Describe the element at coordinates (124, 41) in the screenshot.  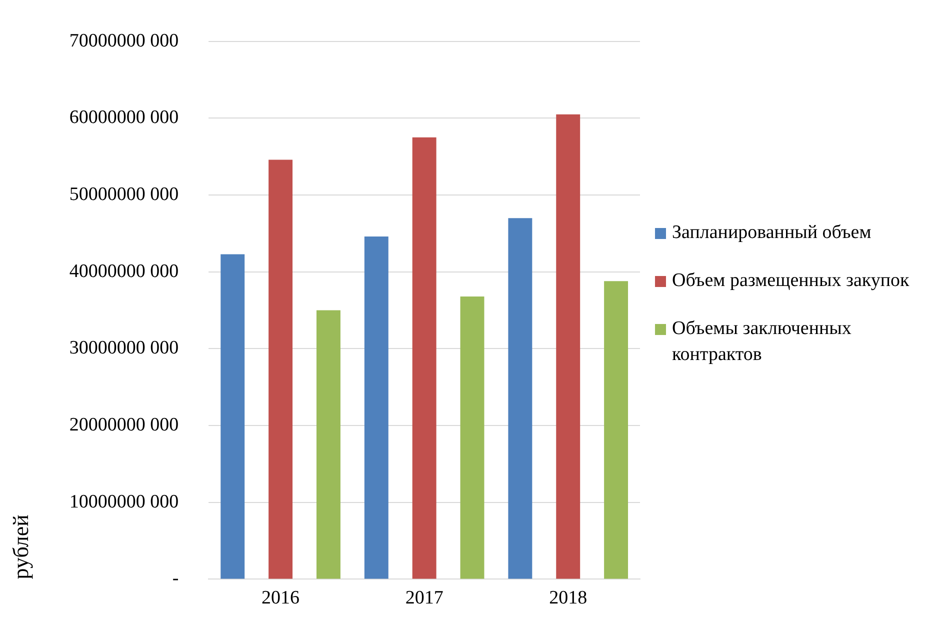
I see `y-tick-label: 70000000 000` at that location.